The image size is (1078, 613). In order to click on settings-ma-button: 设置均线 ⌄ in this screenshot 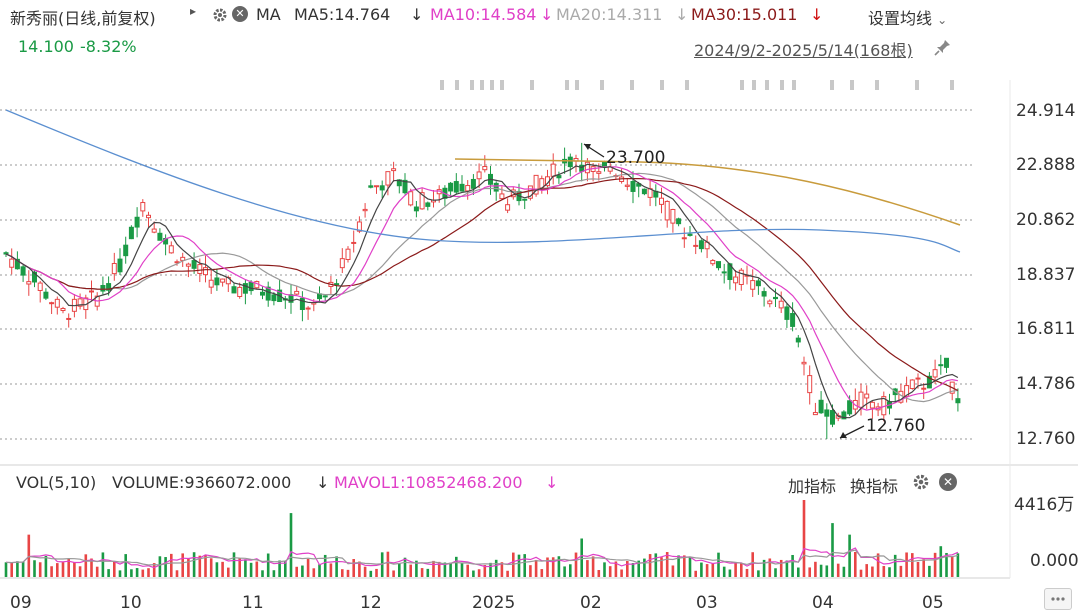, I will do `click(907, 17)`.